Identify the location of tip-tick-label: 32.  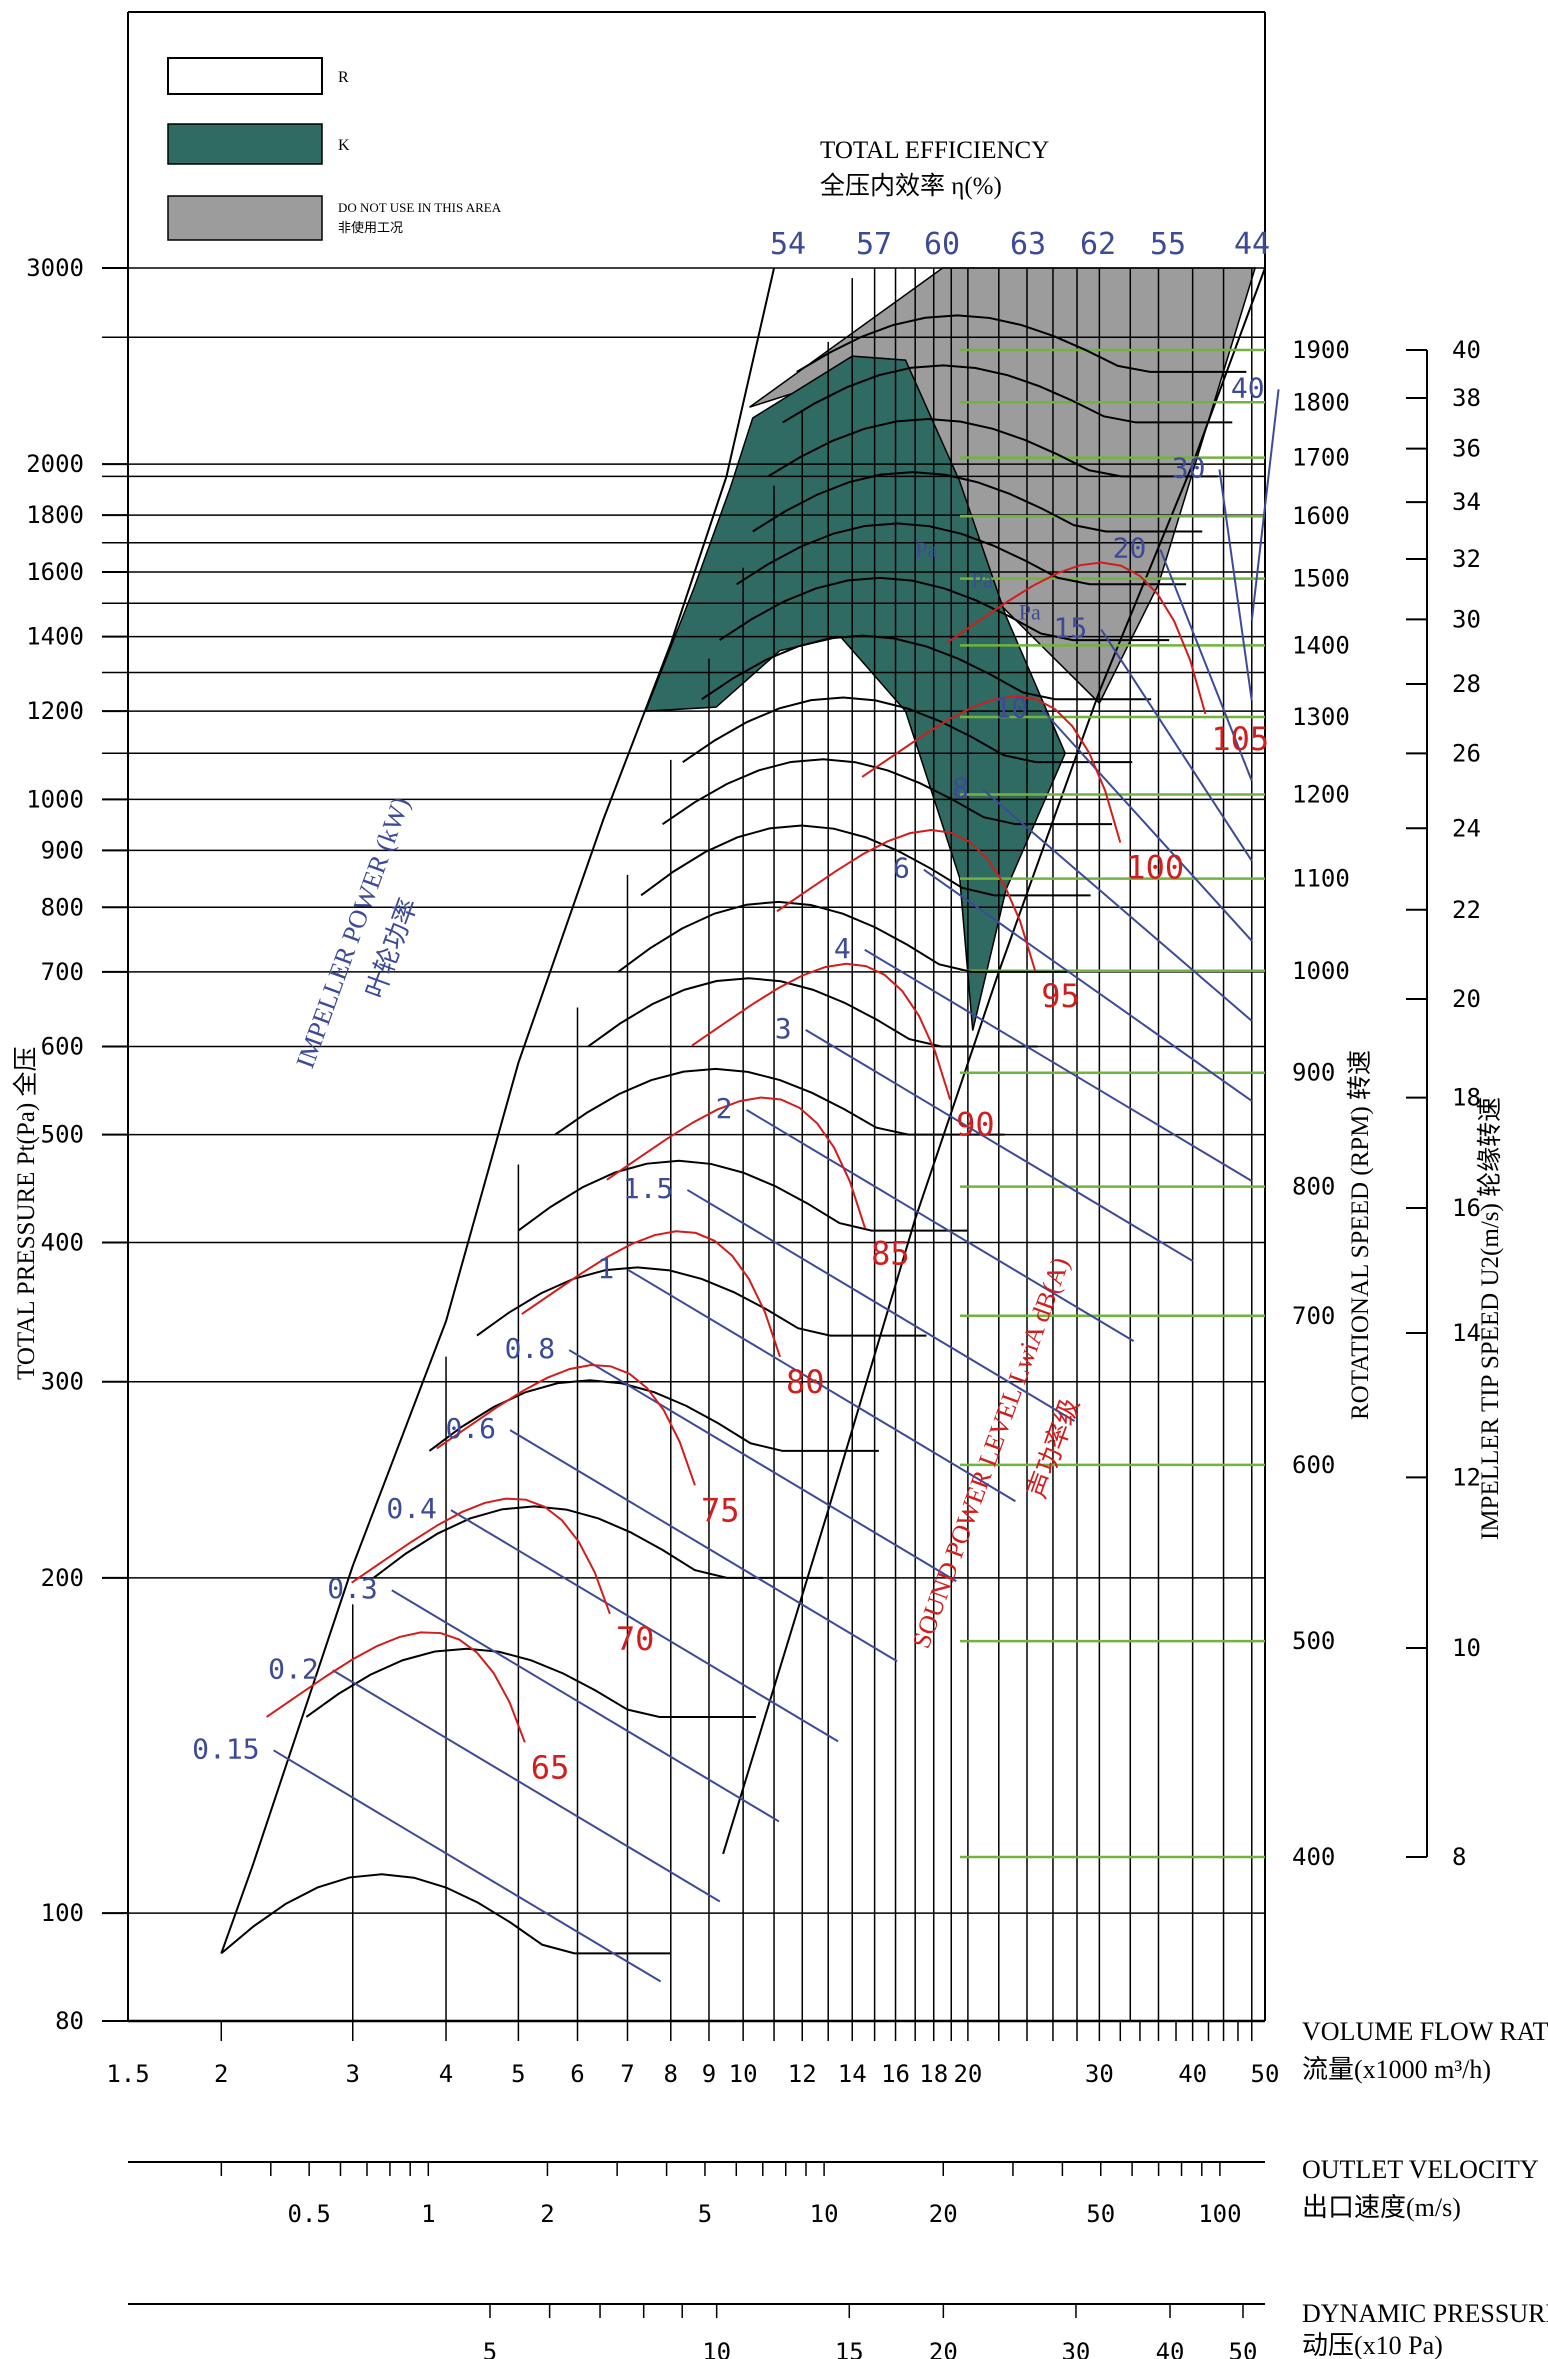
(1466, 559).